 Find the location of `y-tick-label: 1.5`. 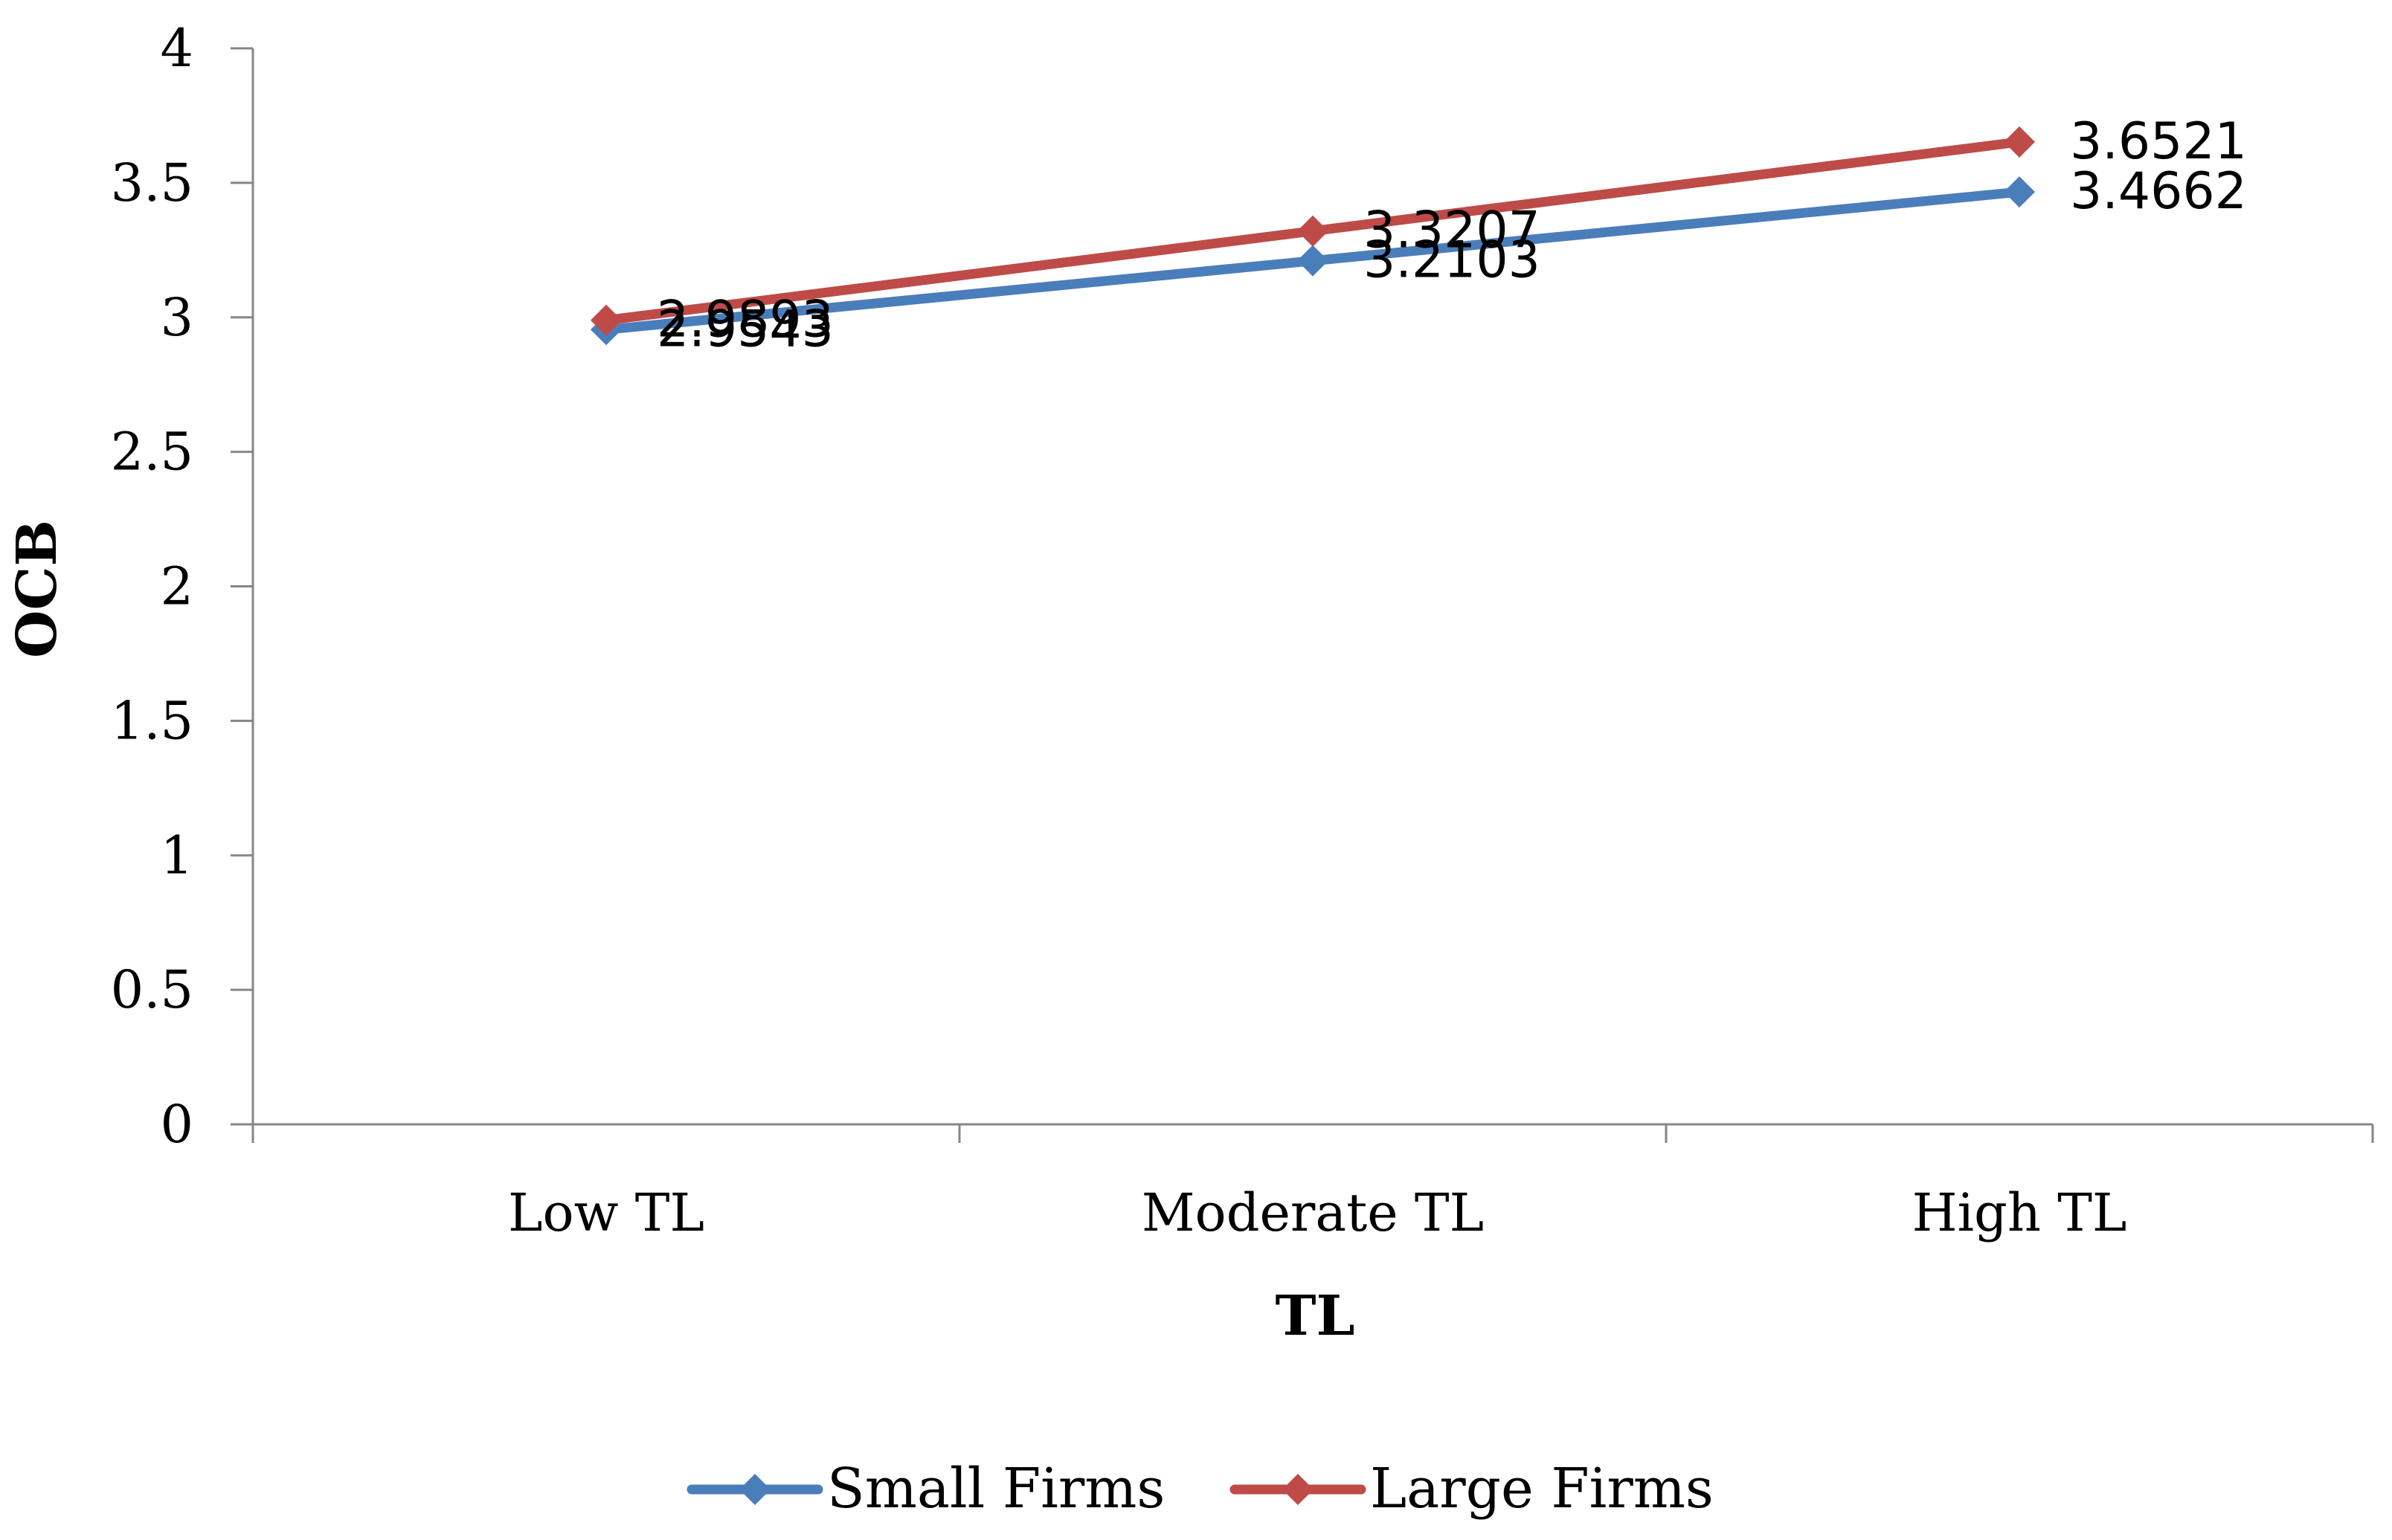

y-tick-label: 1.5 is located at coordinates (152, 720).